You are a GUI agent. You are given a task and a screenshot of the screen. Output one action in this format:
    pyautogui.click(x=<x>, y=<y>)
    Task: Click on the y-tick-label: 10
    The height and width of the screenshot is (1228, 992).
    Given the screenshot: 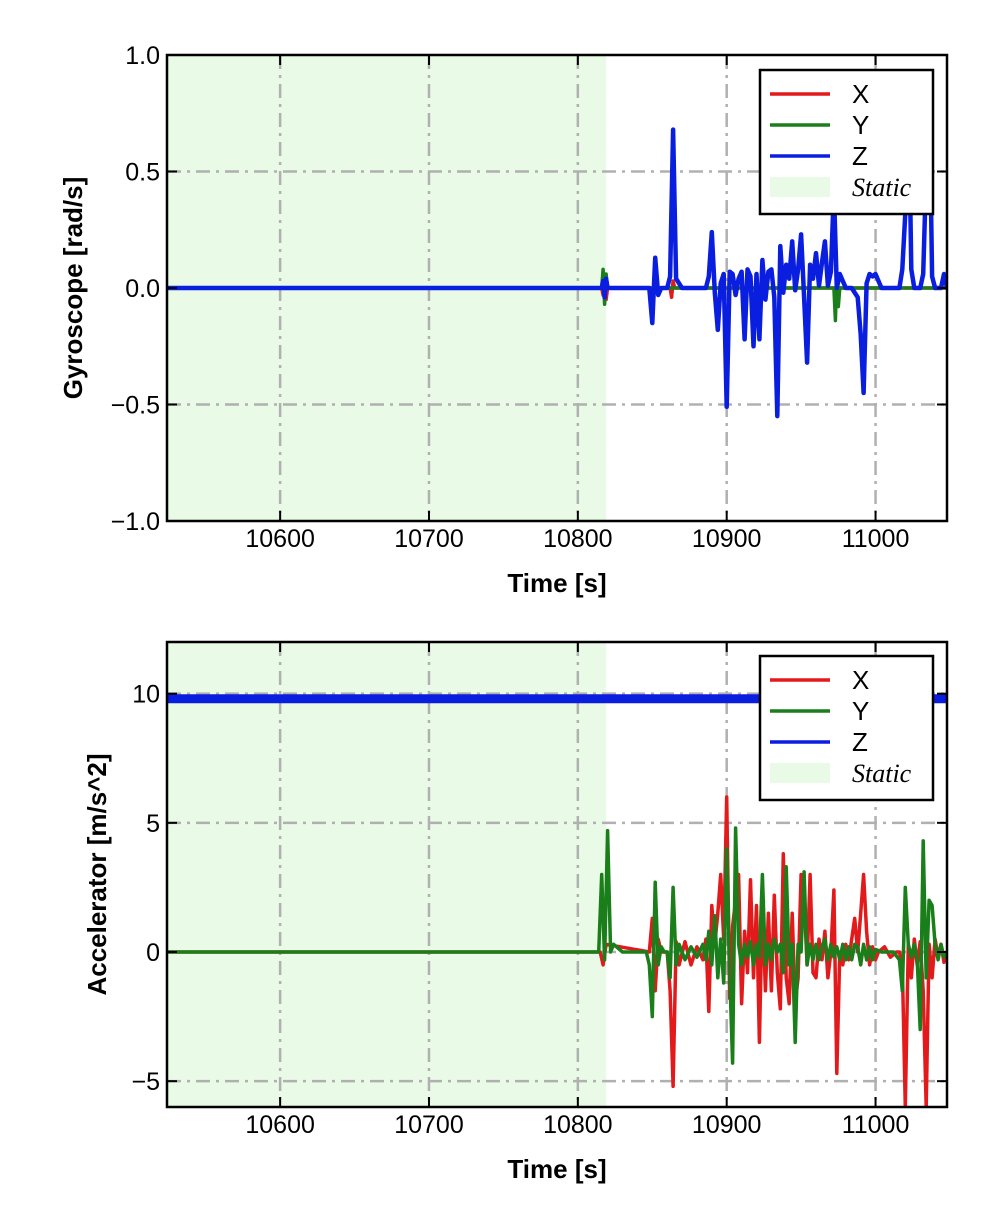 What is the action you would take?
    pyautogui.click(x=146, y=695)
    